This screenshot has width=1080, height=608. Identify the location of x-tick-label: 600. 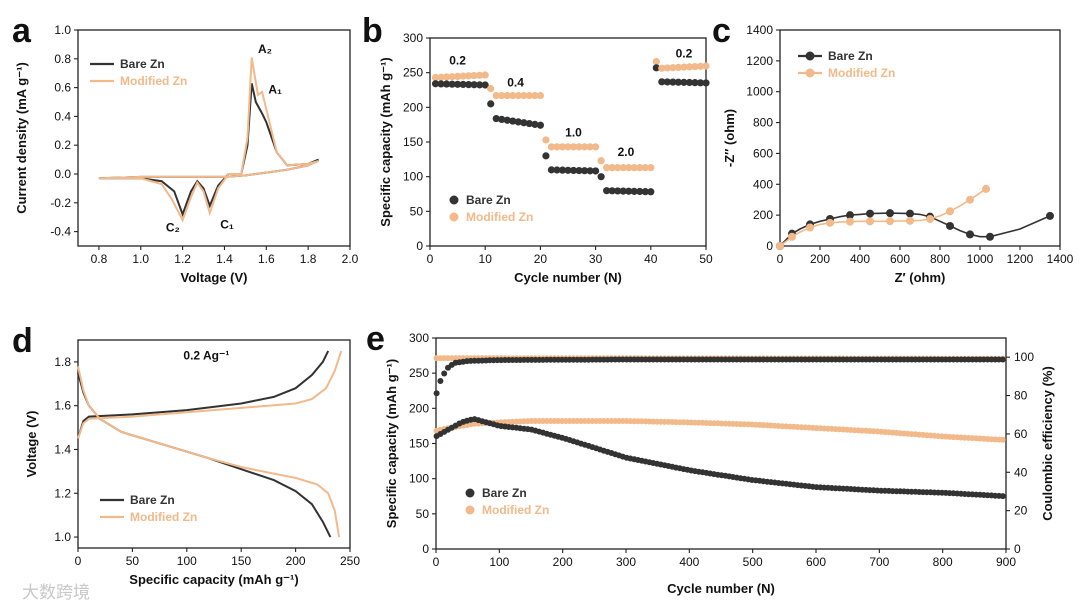
(816, 562).